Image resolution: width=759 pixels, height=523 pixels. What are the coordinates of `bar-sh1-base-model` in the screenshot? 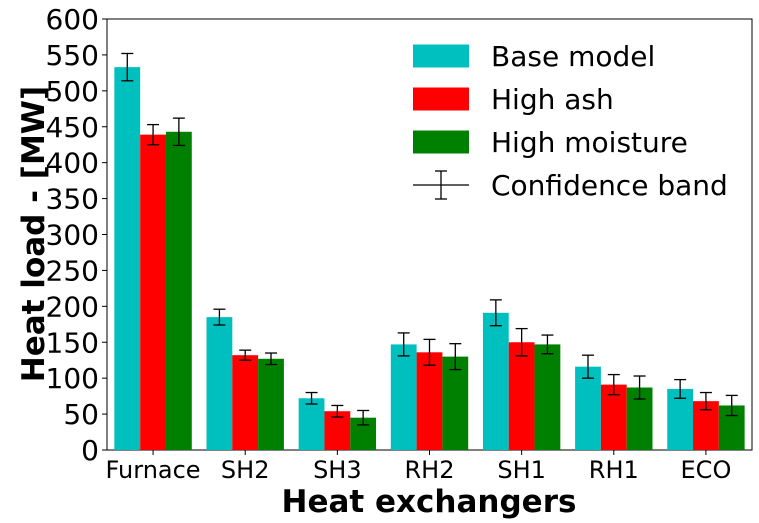 It's located at (495, 381).